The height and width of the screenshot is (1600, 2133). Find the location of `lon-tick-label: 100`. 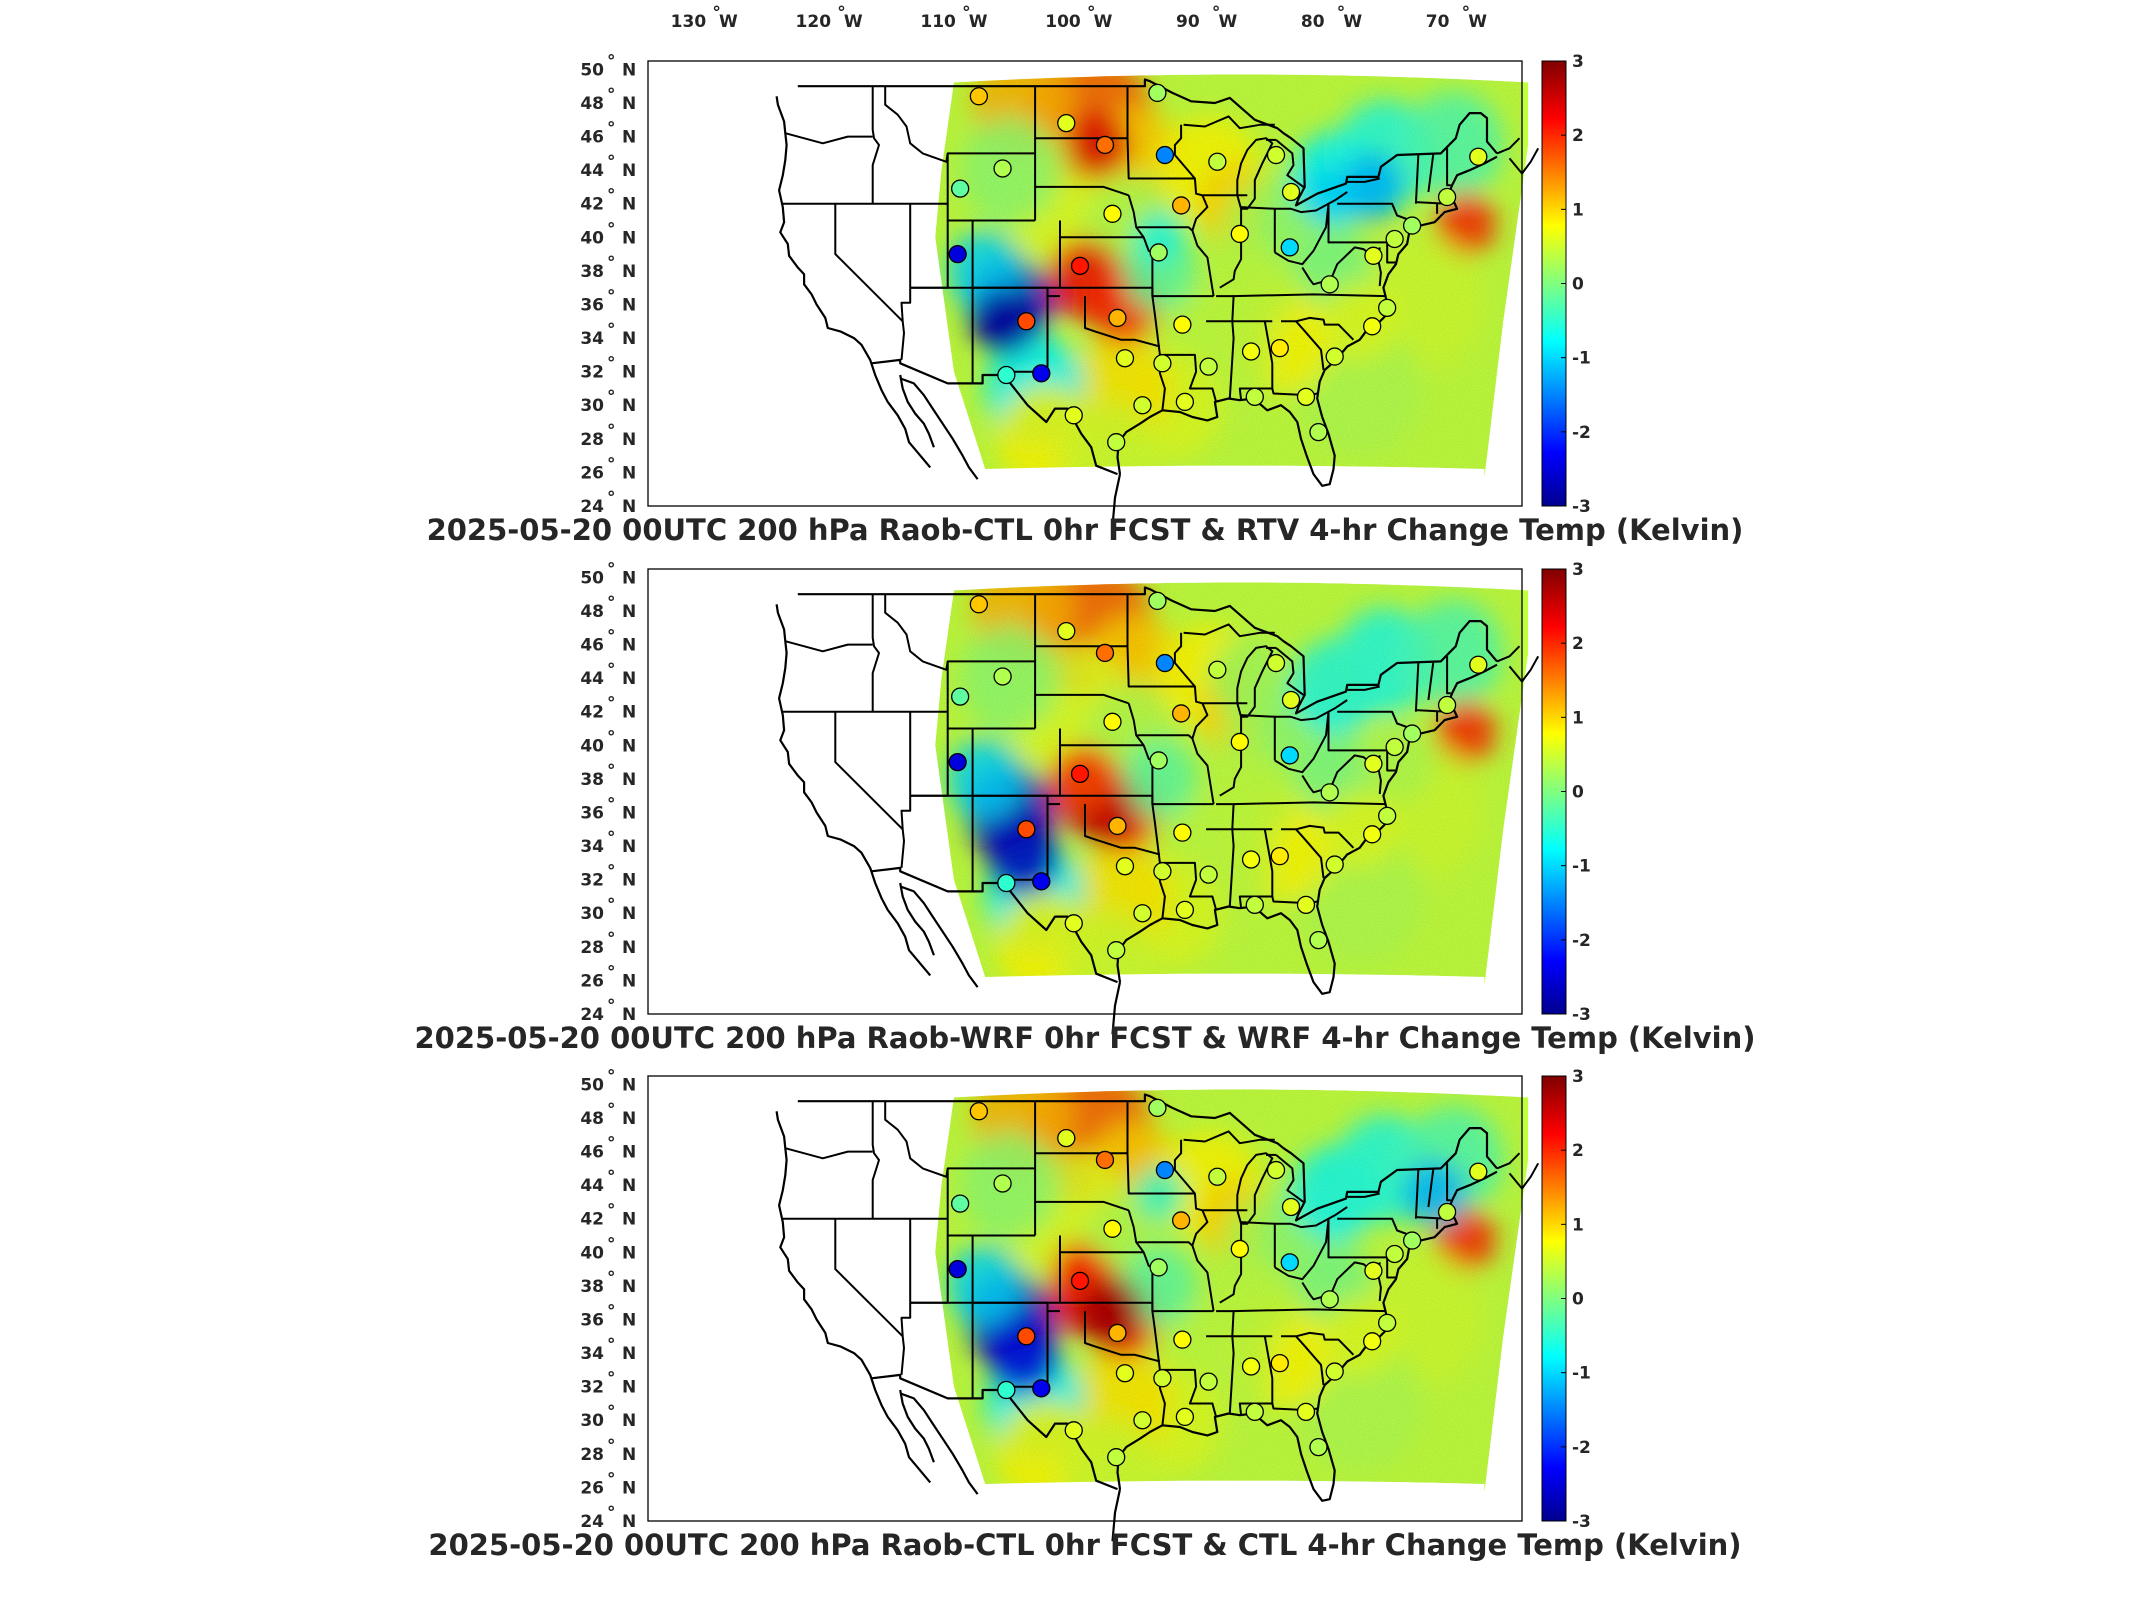

lon-tick-label: 100 is located at coordinates (1063, 22).